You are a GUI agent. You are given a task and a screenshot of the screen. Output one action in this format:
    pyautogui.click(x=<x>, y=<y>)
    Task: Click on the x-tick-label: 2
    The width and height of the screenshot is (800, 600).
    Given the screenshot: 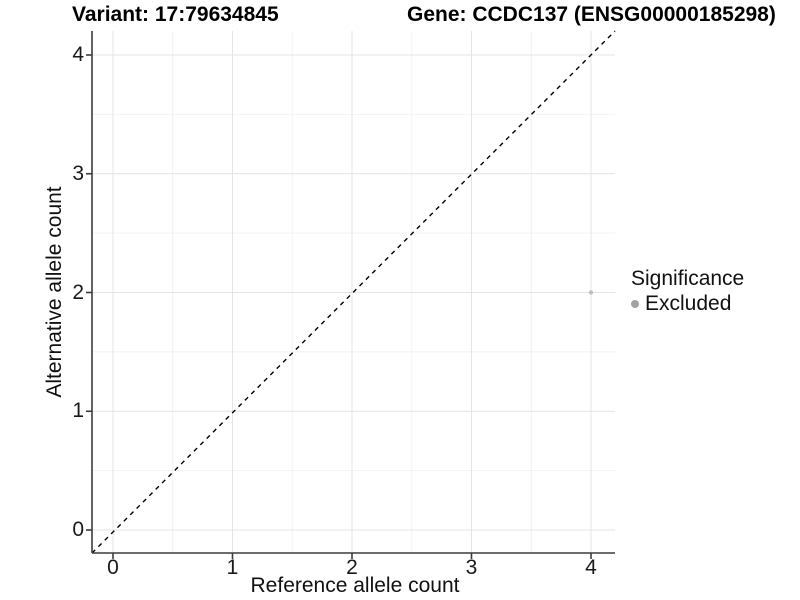 What is the action you would take?
    pyautogui.click(x=352, y=567)
    